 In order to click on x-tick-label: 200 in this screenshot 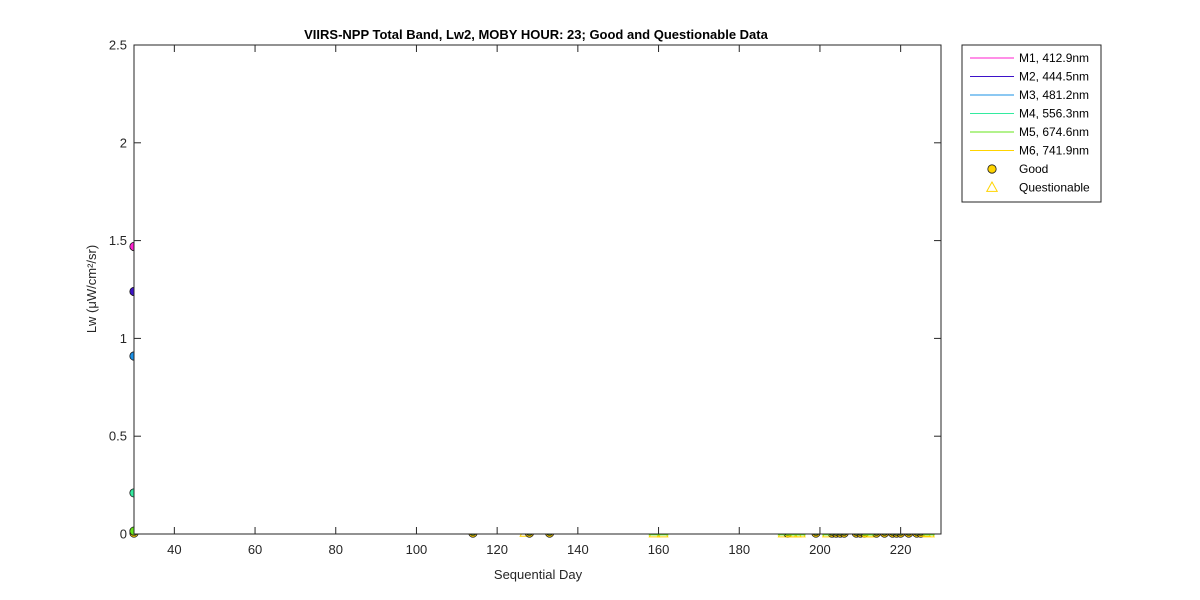, I will do `click(820, 549)`.